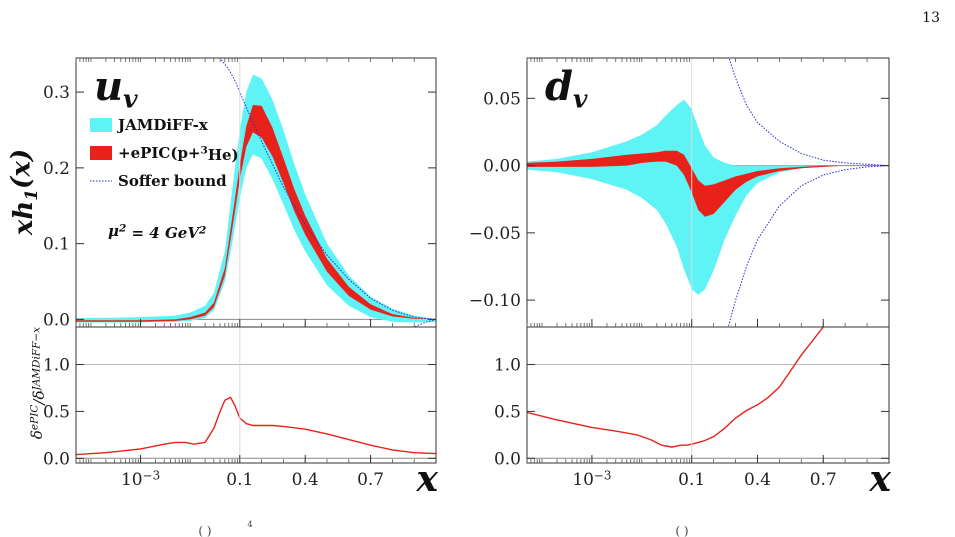 This screenshot has height=537, width=955. I want to click on footer-fragment: 4, so click(249, 524).